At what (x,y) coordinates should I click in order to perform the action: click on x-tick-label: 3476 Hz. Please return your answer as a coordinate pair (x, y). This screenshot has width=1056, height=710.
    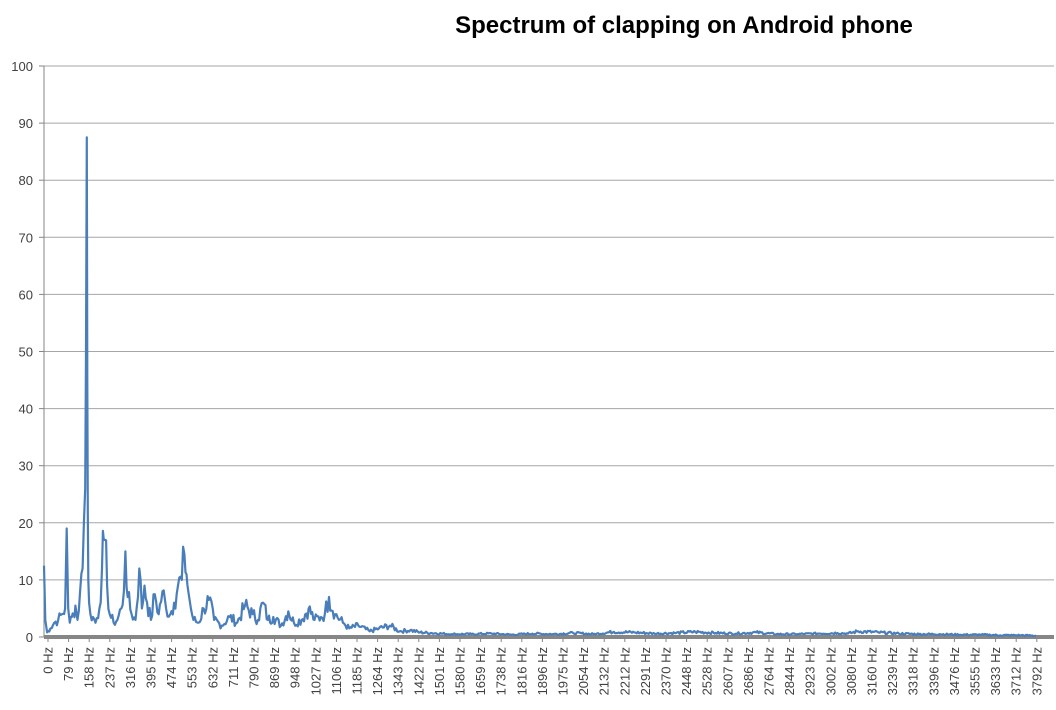
    Looking at the image, I should click on (954, 671).